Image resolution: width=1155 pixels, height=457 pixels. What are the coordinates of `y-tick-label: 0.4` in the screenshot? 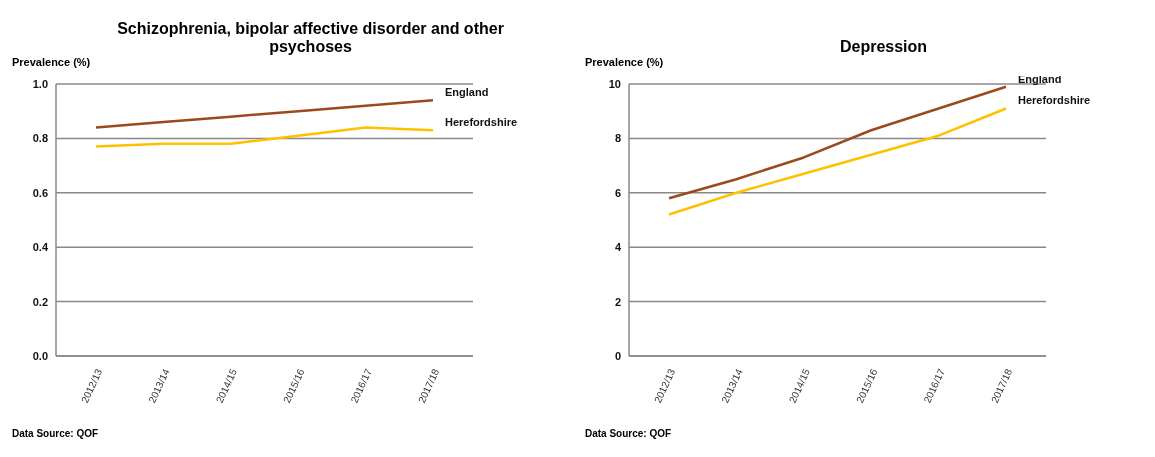 It's located at (40, 247).